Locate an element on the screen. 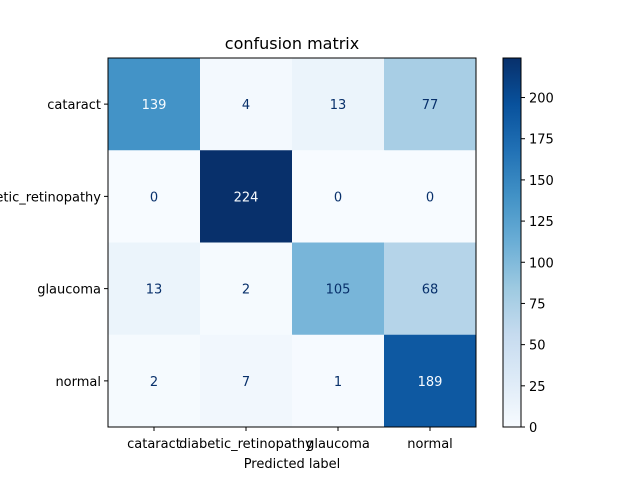 This screenshot has height=480, width=640. y-tick-label: cataract is located at coordinates (74, 105).